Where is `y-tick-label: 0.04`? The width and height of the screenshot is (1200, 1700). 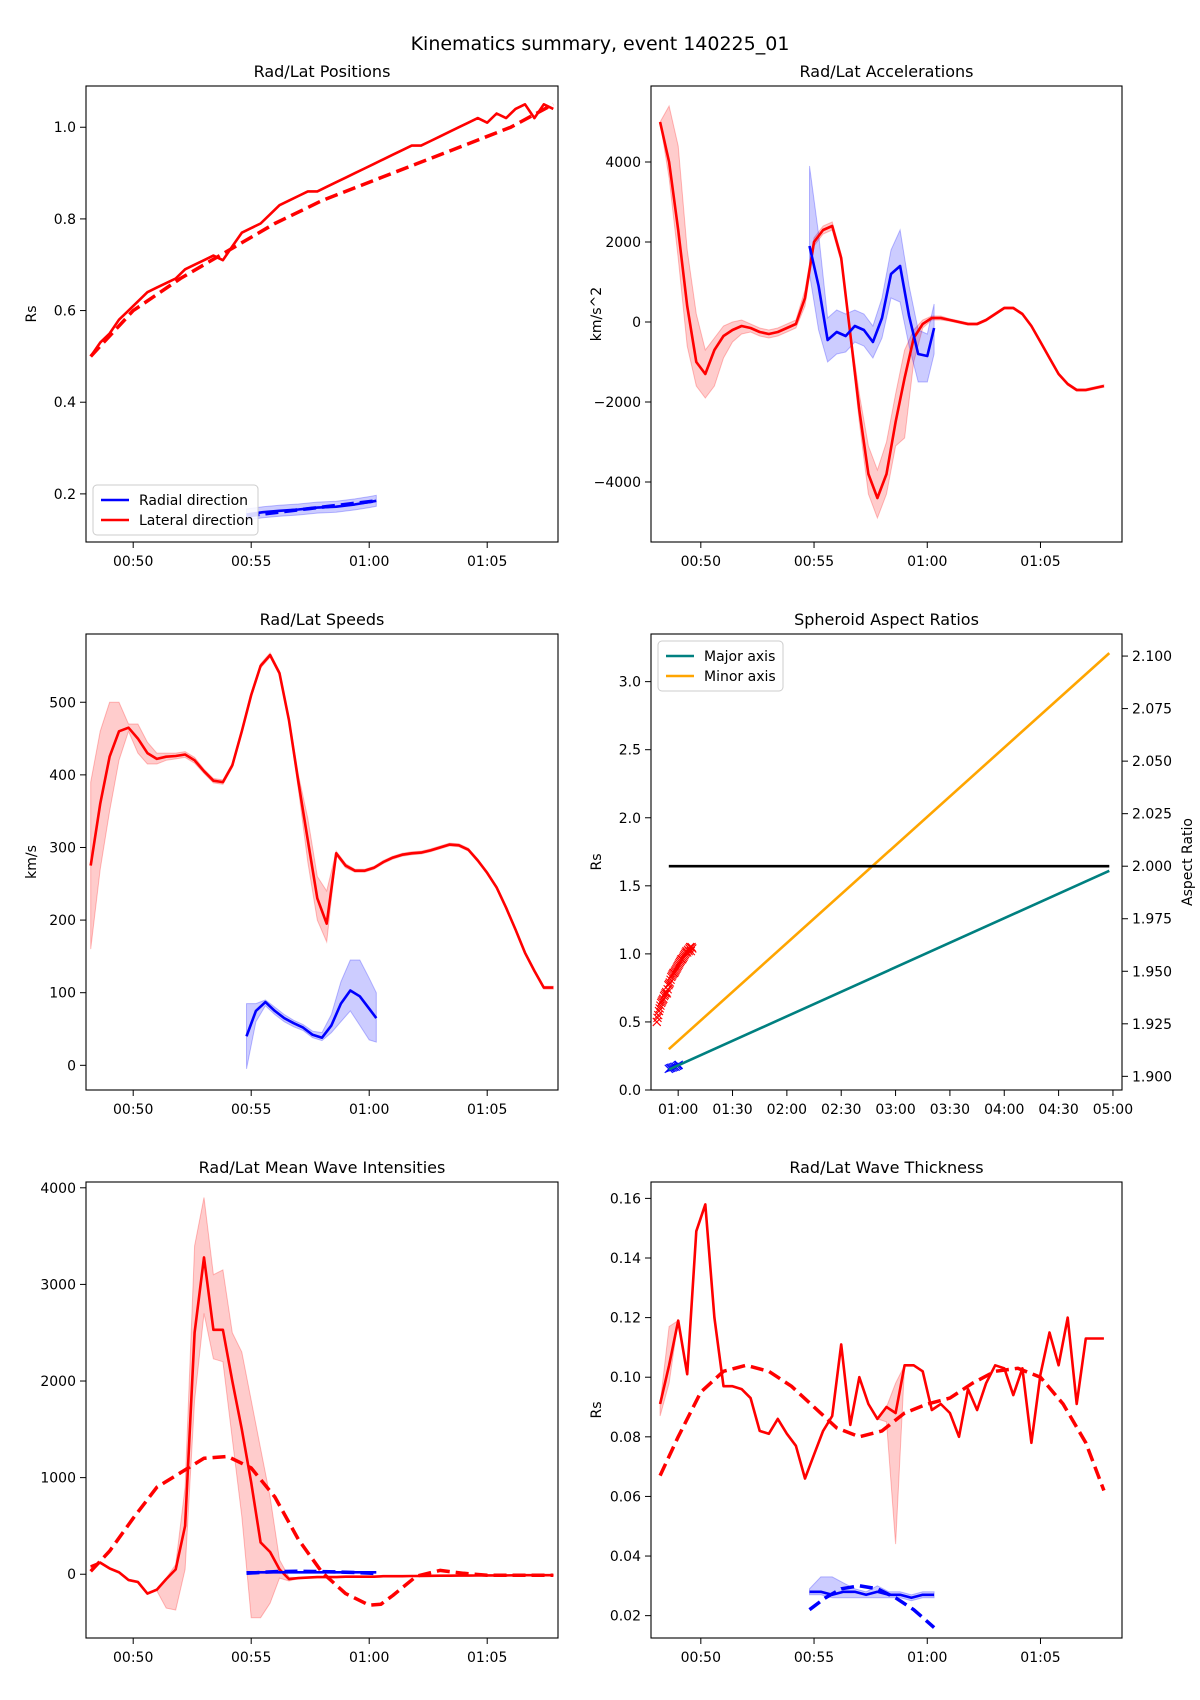
y-tick-label: 0.04 is located at coordinates (625, 1557).